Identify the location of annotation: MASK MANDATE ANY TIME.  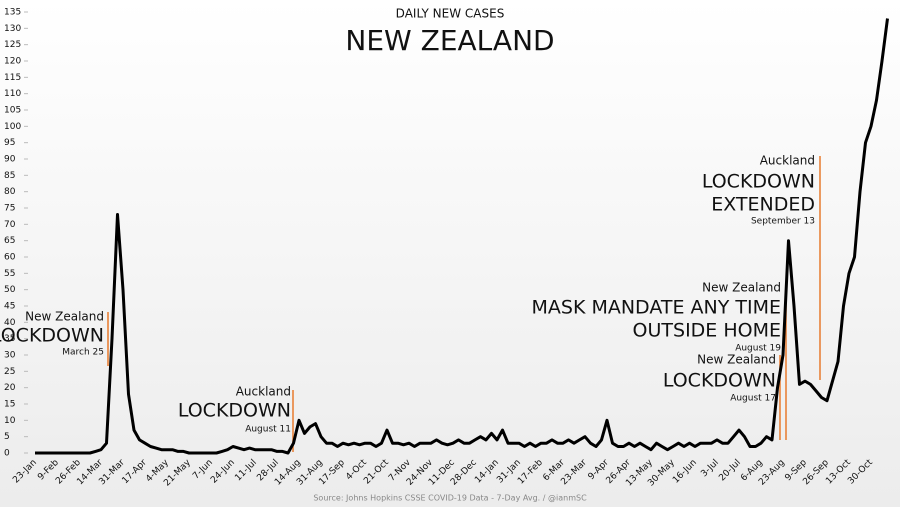
(657, 308).